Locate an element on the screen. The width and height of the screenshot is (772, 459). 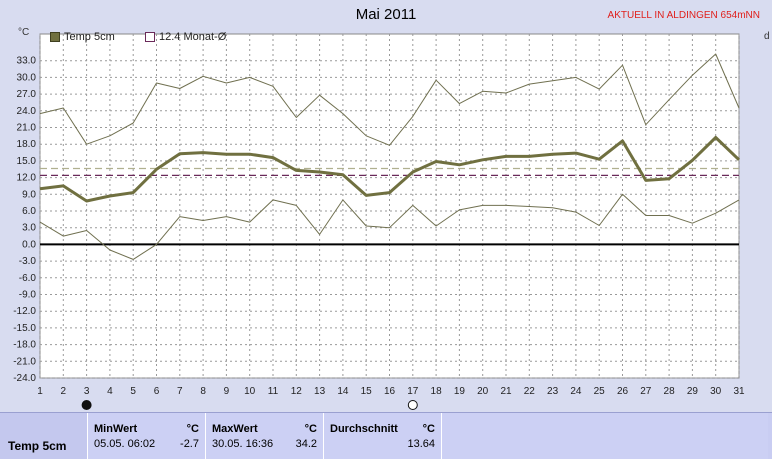
x-tick-label: 21 is located at coordinates (506, 391).